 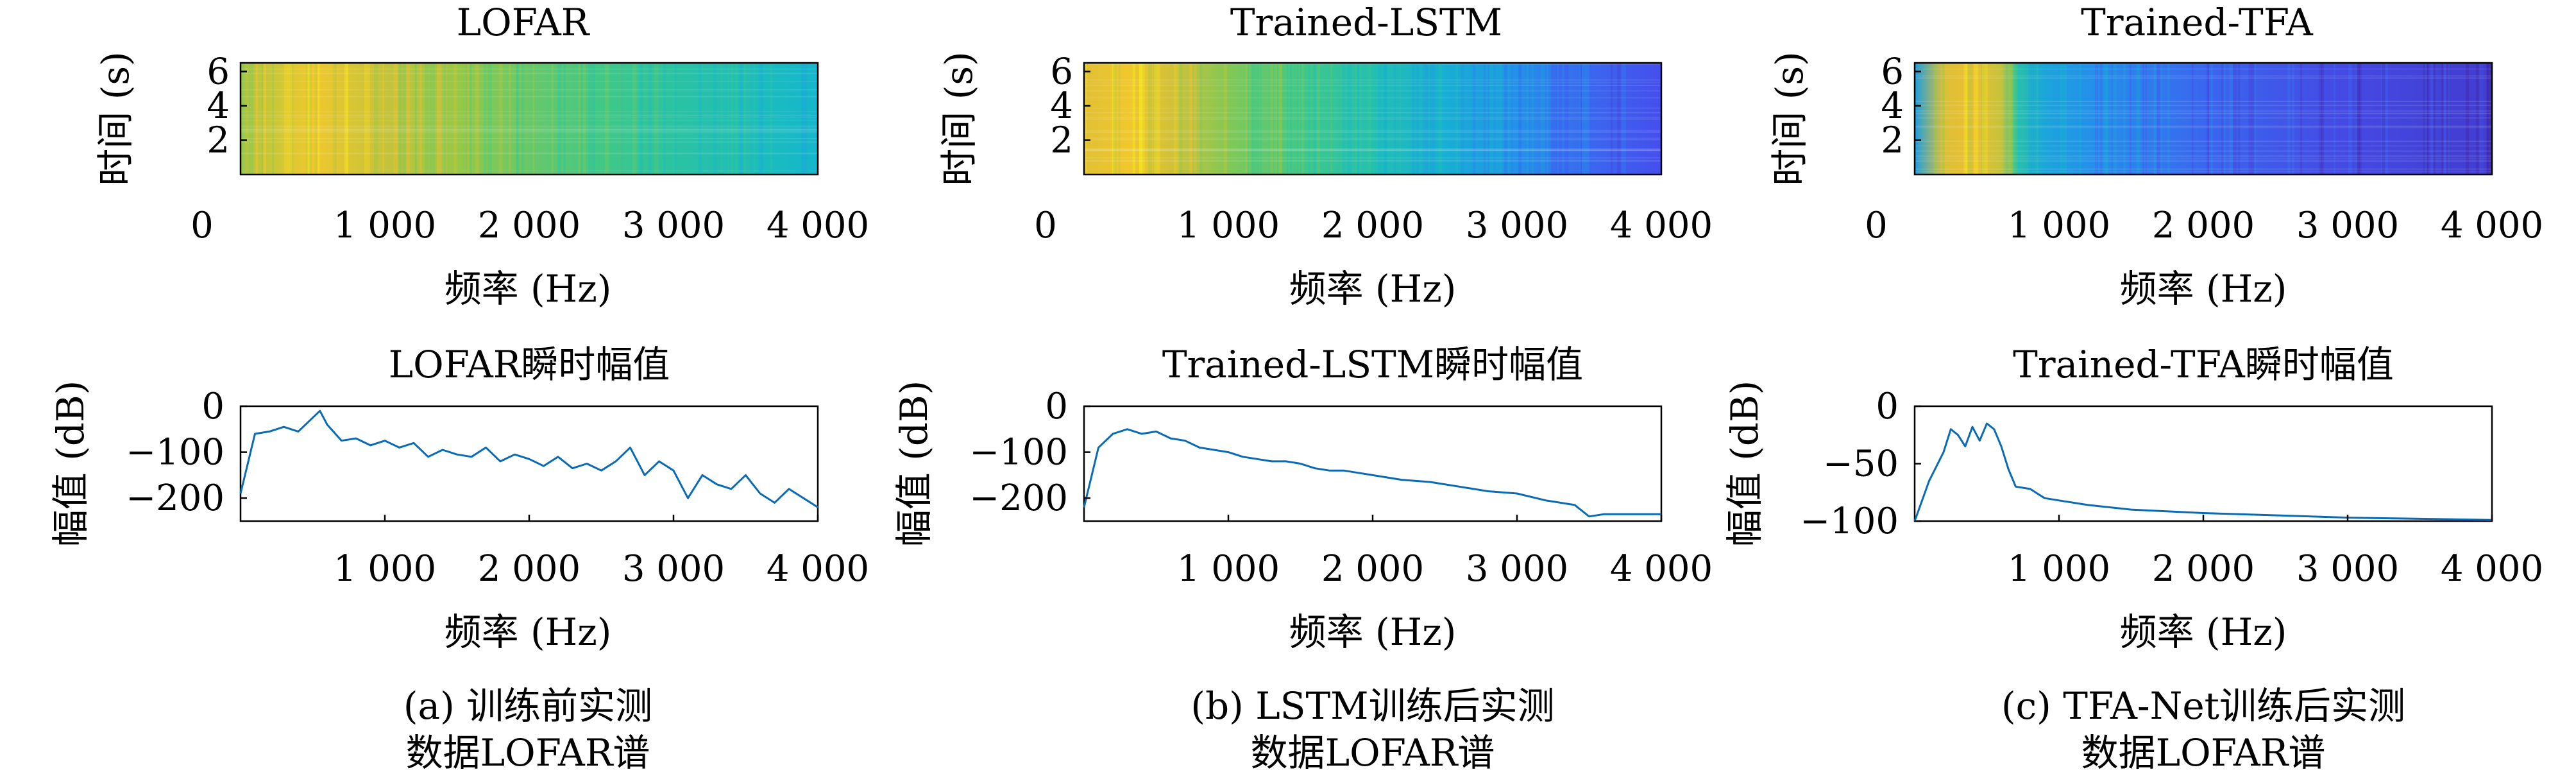 What do you see at coordinates (2203, 364) in the screenshot?
I see `chart-title: Trained-TFA瞬时幅值` at bounding box center [2203, 364].